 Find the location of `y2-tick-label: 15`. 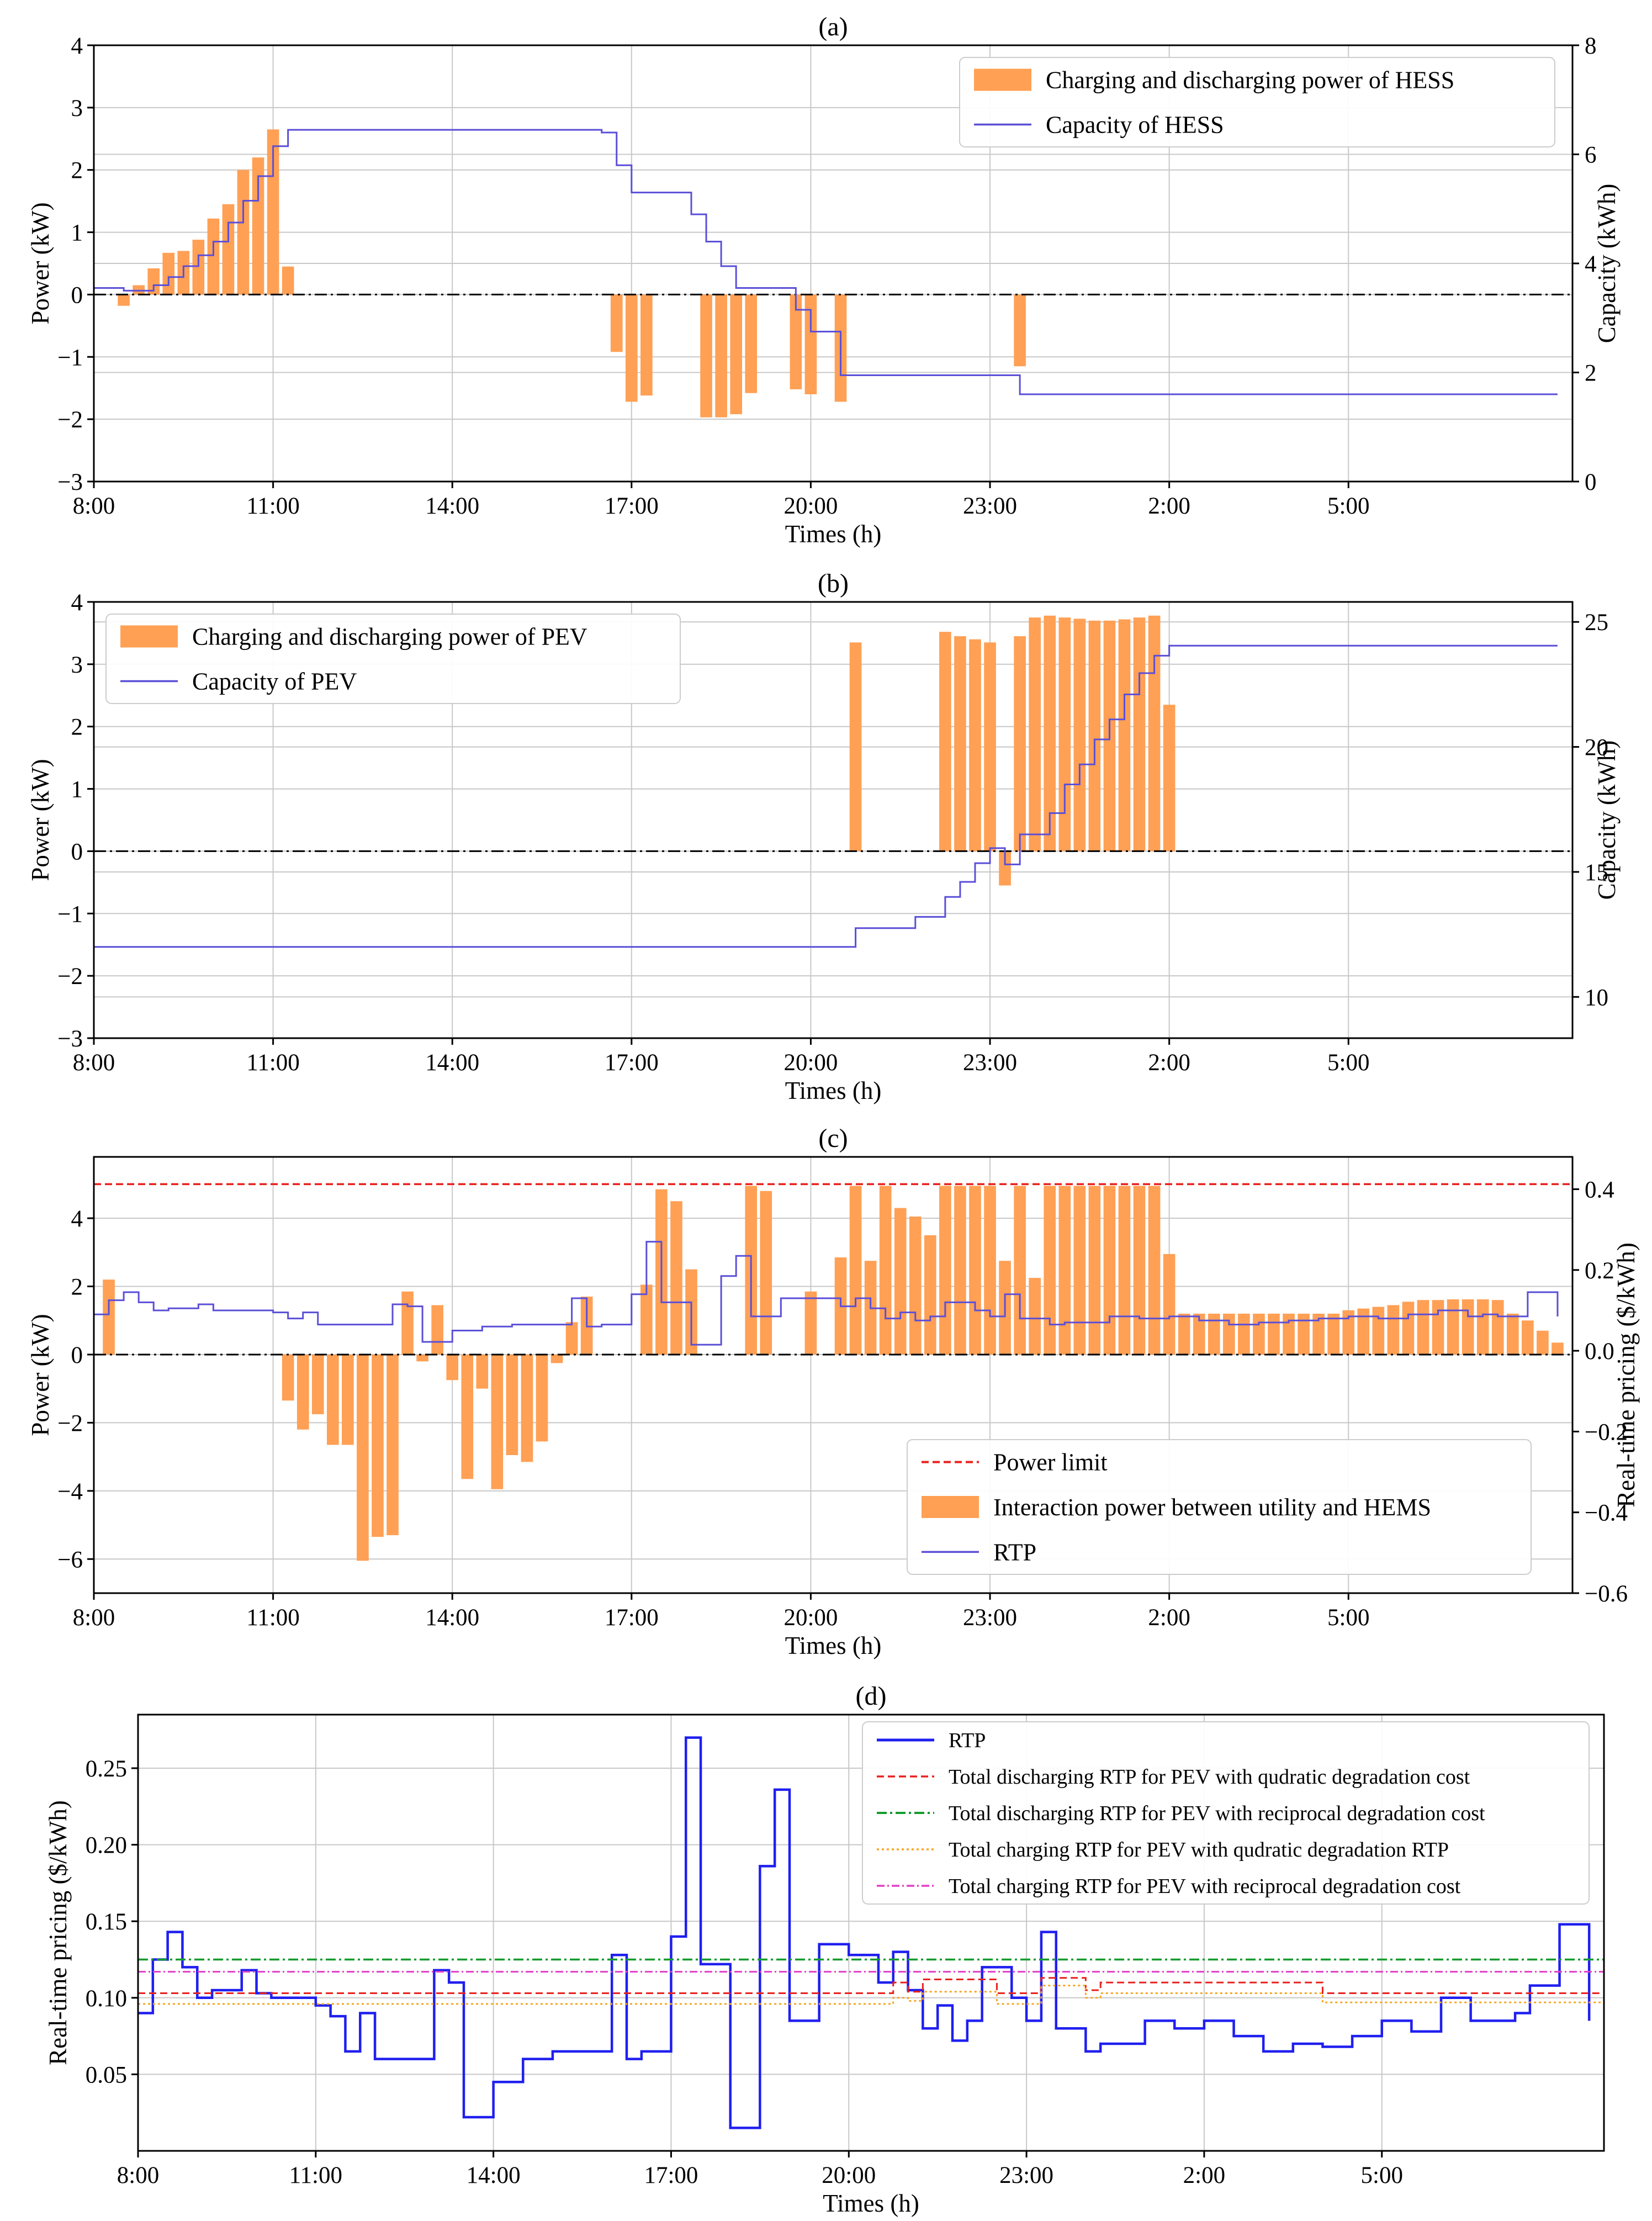

y2-tick-label: 15 is located at coordinates (1596, 873).